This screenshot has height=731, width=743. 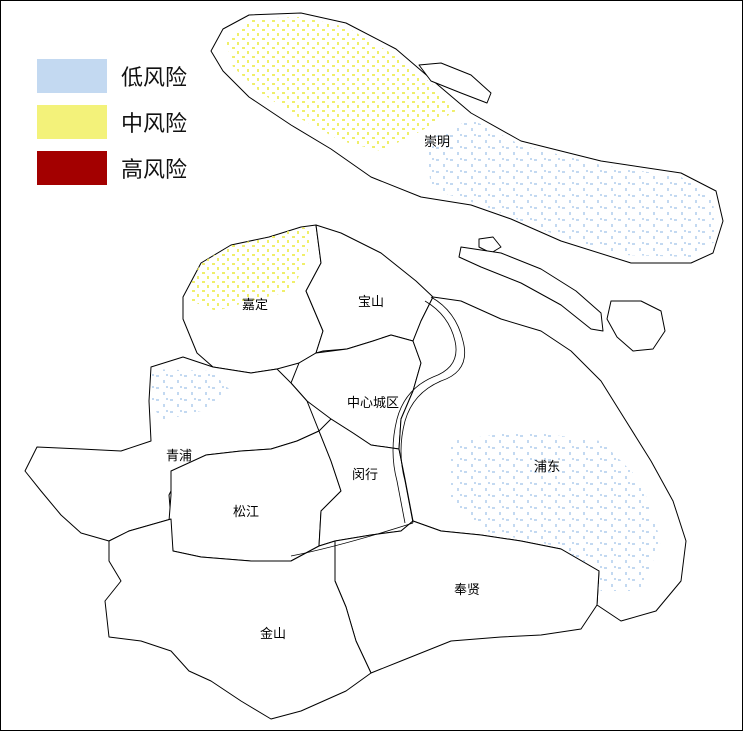 What do you see at coordinates (112, 76) in the screenshot?
I see `legend-row-low: 低风险` at bounding box center [112, 76].